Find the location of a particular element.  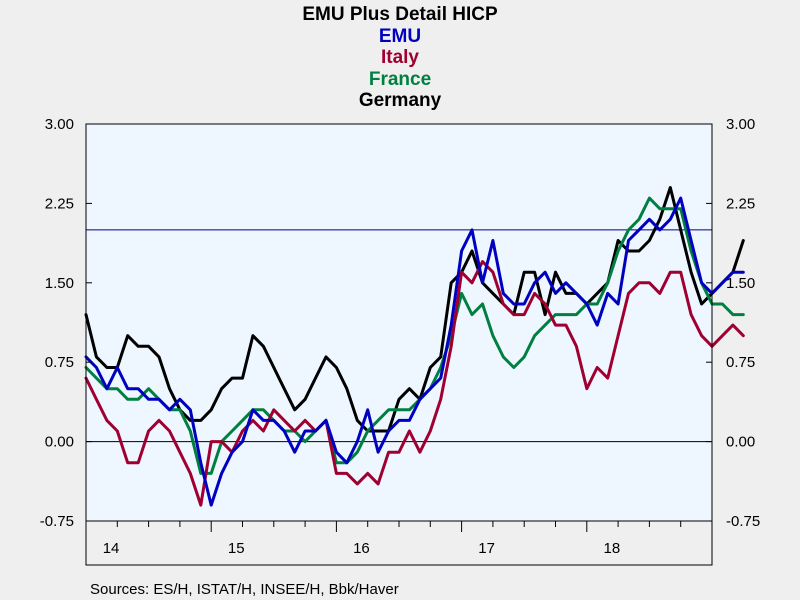

x-axis: 14 15 16 17 18 is located at coordinates (399, 539).